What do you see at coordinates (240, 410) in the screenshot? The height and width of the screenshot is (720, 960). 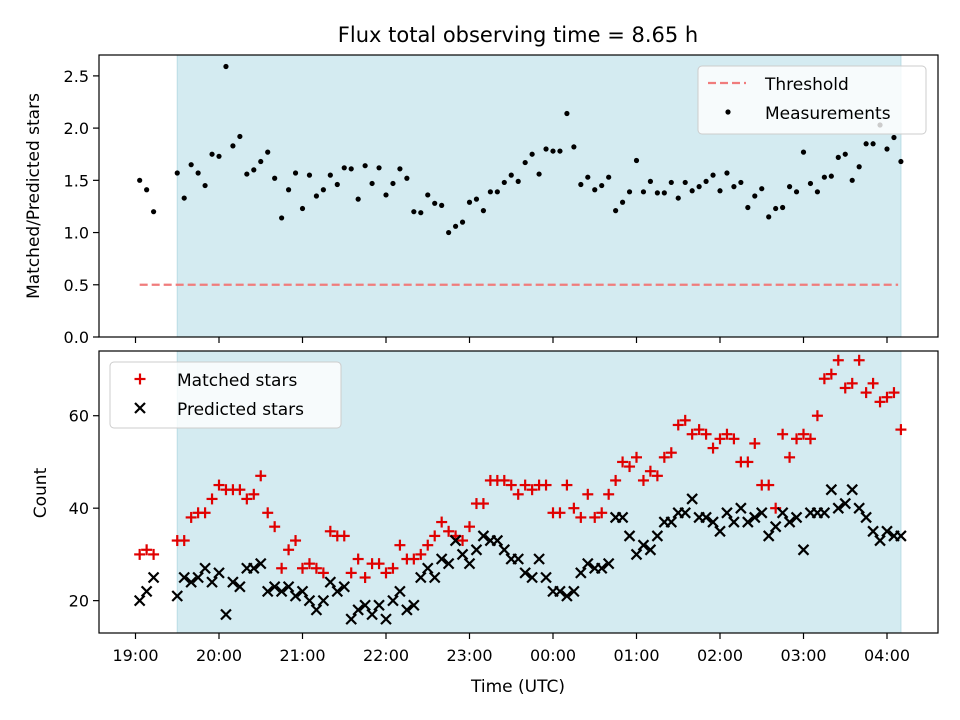 I see `legend-predicted-label: Predicted stars` at bounding box center [240, 410].